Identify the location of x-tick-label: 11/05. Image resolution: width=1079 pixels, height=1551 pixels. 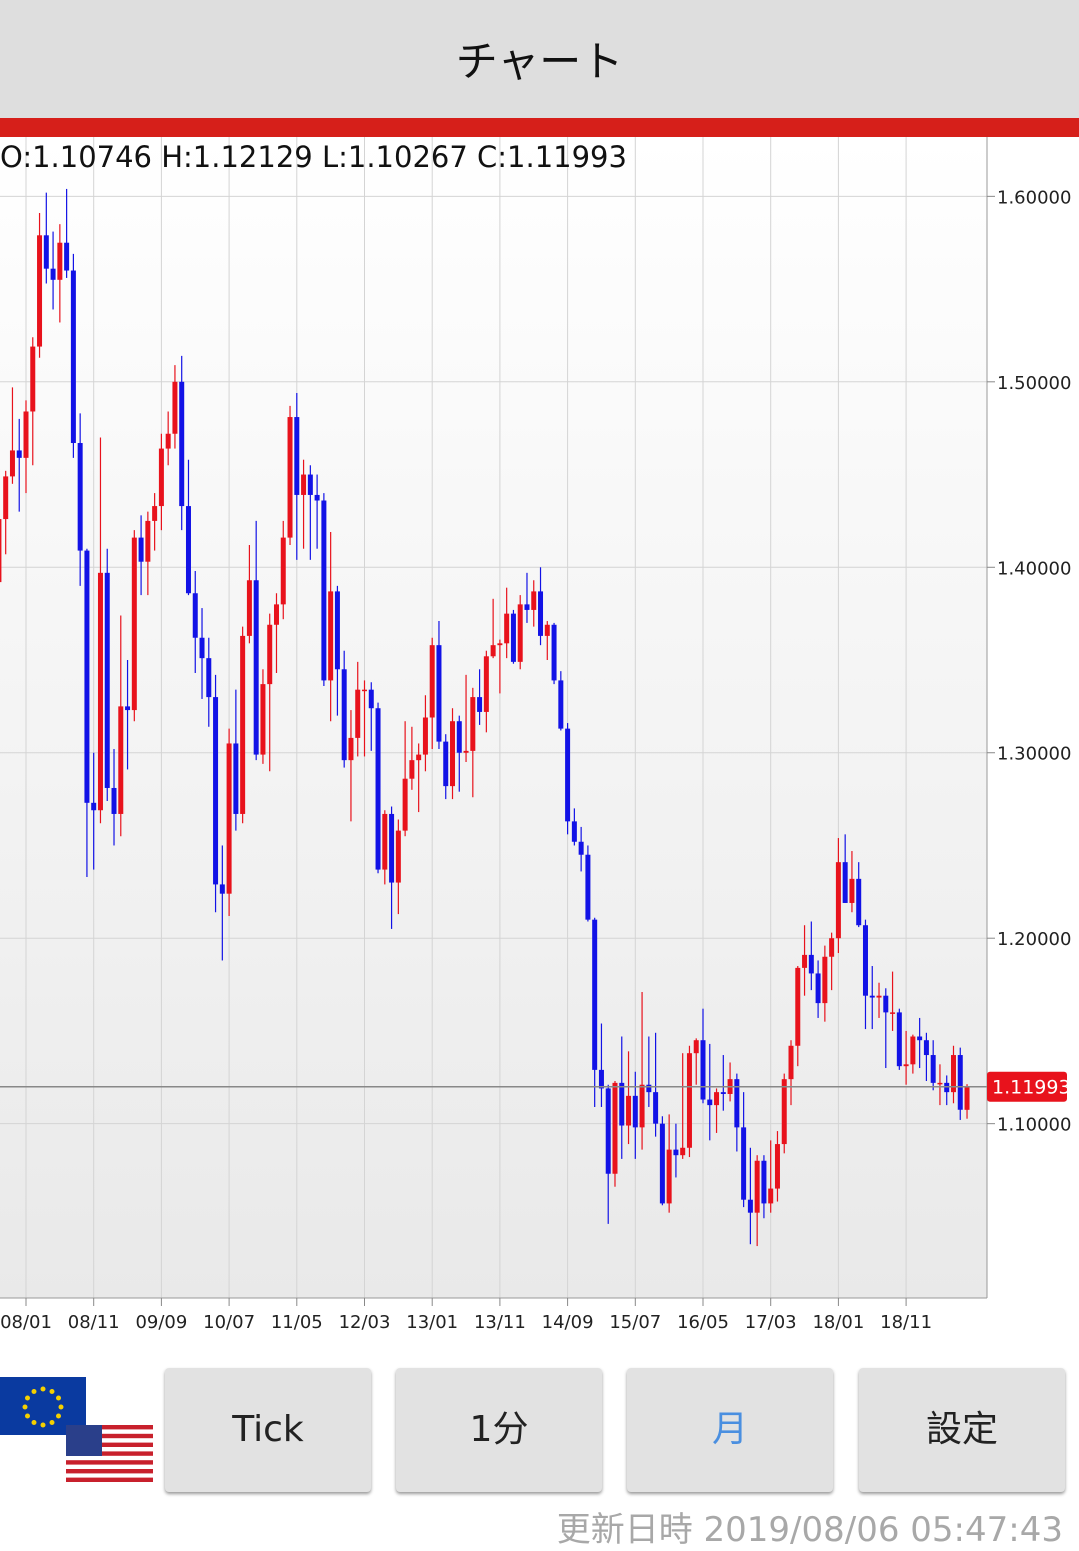
(297, 1322).